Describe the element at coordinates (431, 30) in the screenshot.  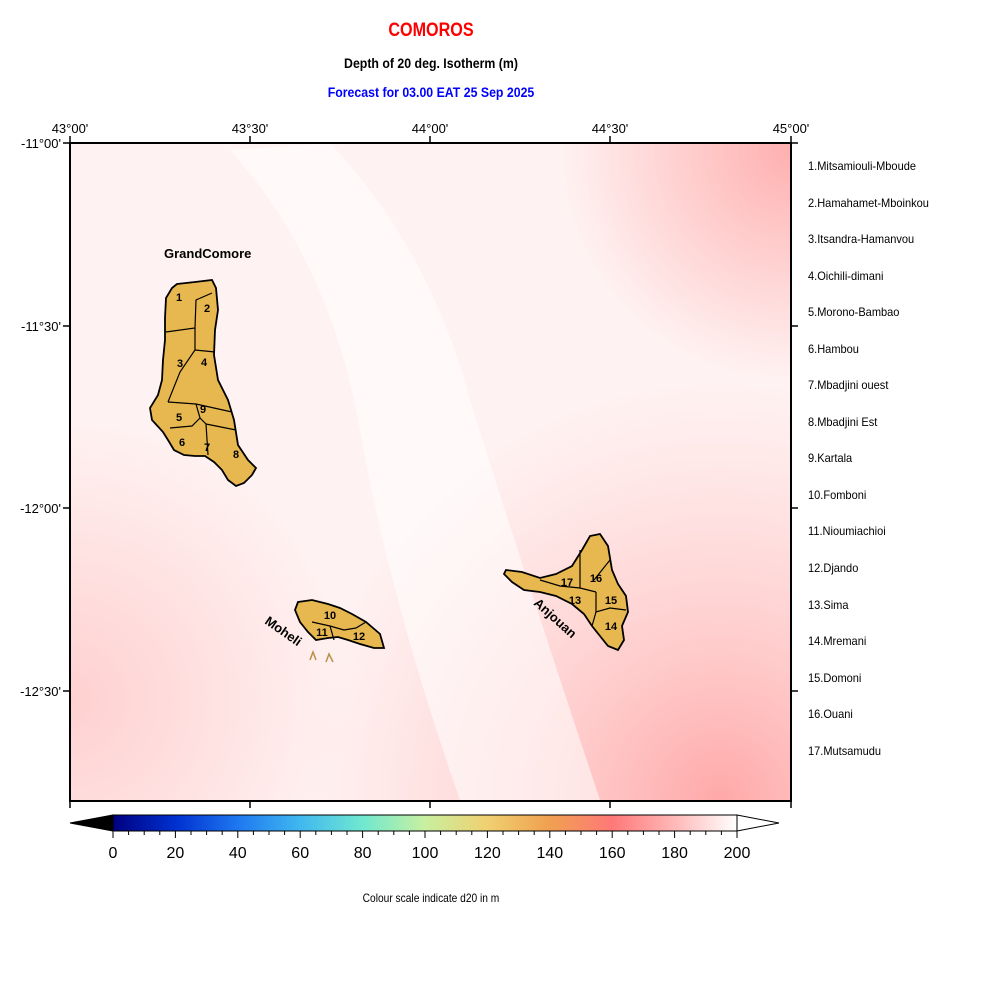
I see `map-title: COMOROS` at that location.